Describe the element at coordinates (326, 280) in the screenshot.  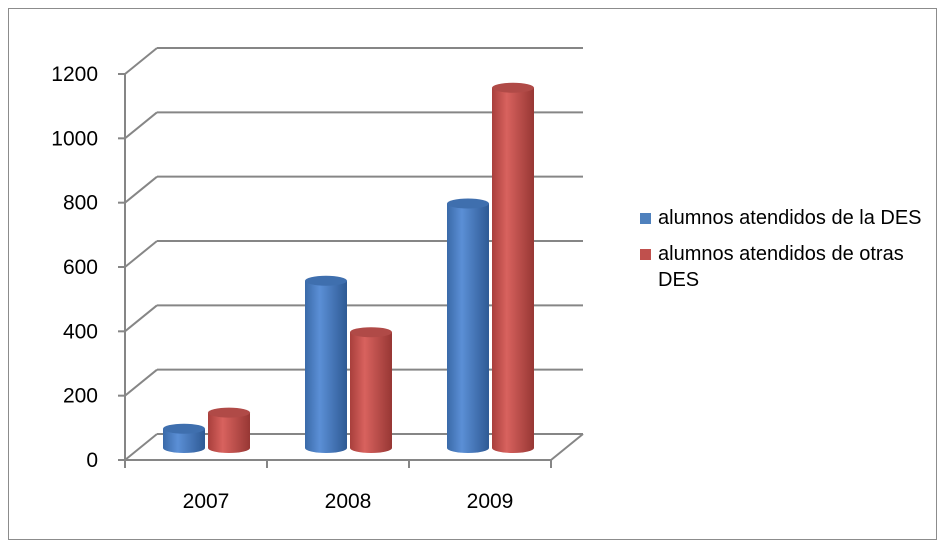
I see `bar-top-series-1-2008` at that location.